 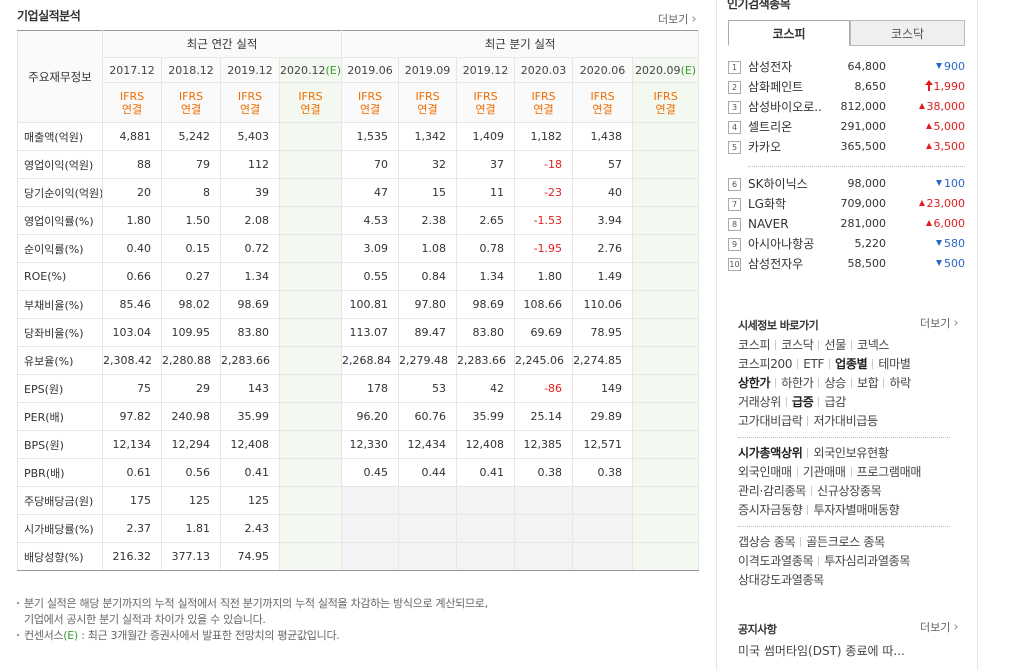 What do you see at coordinates (802, 402) in the screenshot?
I see `quick-link: 급증` at bounding box center [802, 402].